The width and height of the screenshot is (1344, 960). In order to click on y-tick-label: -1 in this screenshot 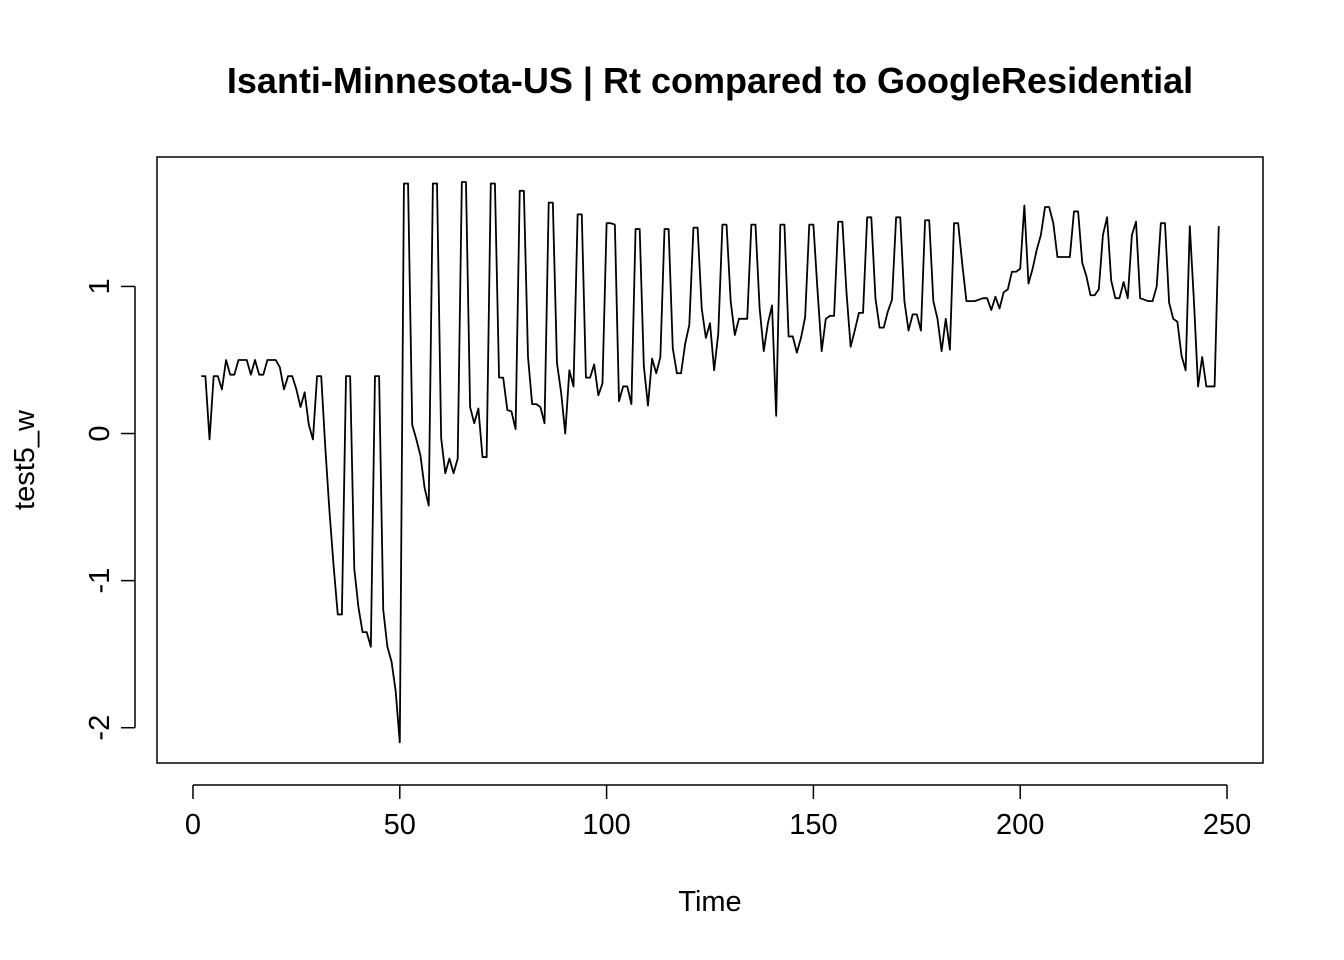, I will do `click(100, 581)`.